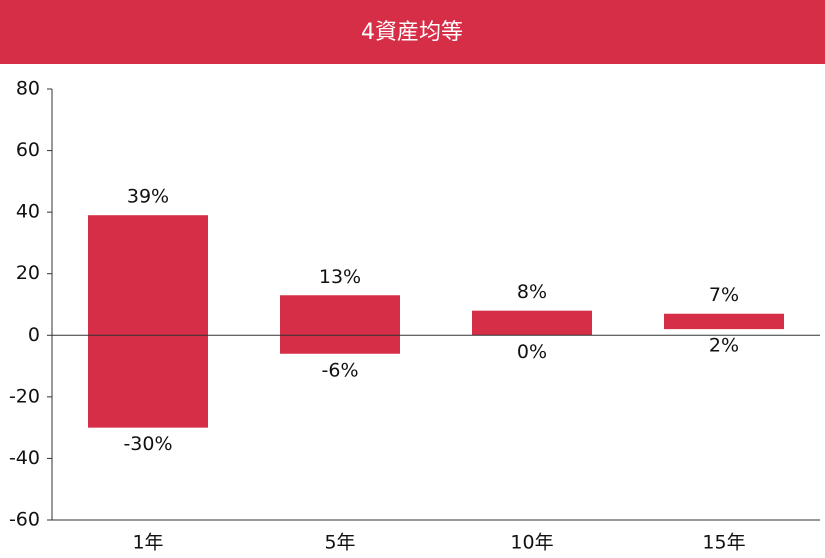 Image resolution: width=825 pixels, height=558 pixels. Describe the element at coordinates (28, 89) in the screenshot. I see `y-tick-label: 80` at that location.